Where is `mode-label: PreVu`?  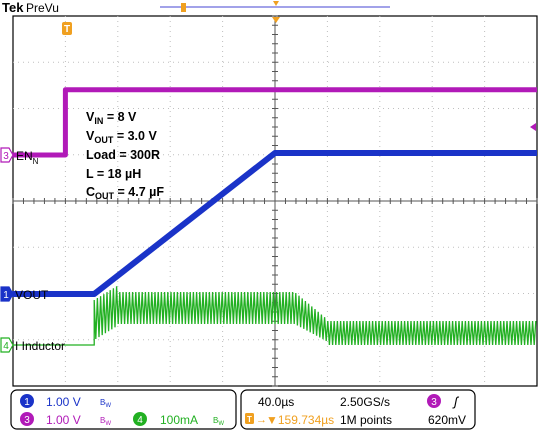 mode-label: PreVu is located at coordinates (42, 8).